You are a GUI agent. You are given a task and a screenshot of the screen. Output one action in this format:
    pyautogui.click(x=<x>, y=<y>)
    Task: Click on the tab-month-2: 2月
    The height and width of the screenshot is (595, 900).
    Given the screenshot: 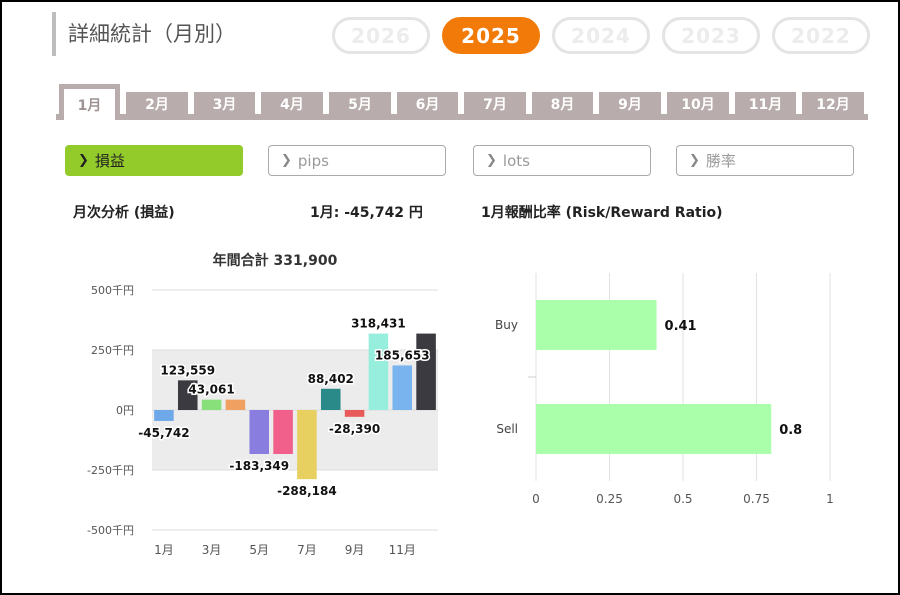 What is the action you would take?
    pyautogui.click(x=157, y=104)
    